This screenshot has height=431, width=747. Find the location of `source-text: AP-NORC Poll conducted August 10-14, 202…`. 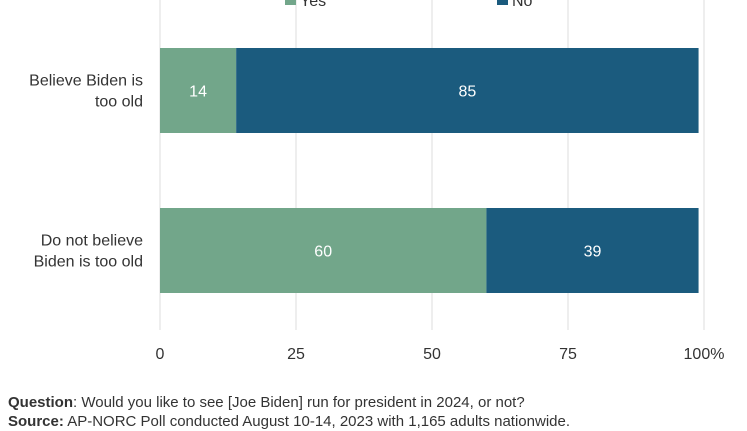

source-text: AP-NORC Poll conducted August 10-14, 202… is located at coordinates (317, 421).